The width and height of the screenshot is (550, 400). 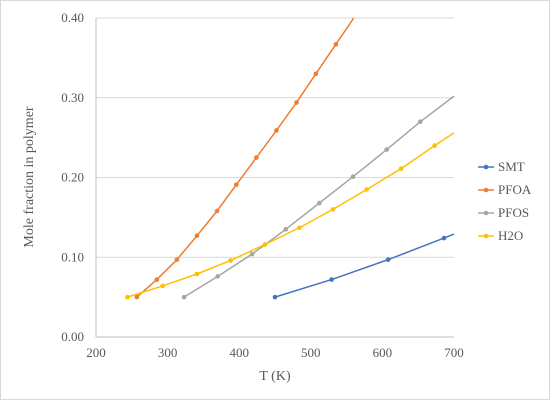 What do you see at coordinates (72, 256) in the screenshot?
I see `y-tick-label: 0.10` at bounding box center [72, 256].